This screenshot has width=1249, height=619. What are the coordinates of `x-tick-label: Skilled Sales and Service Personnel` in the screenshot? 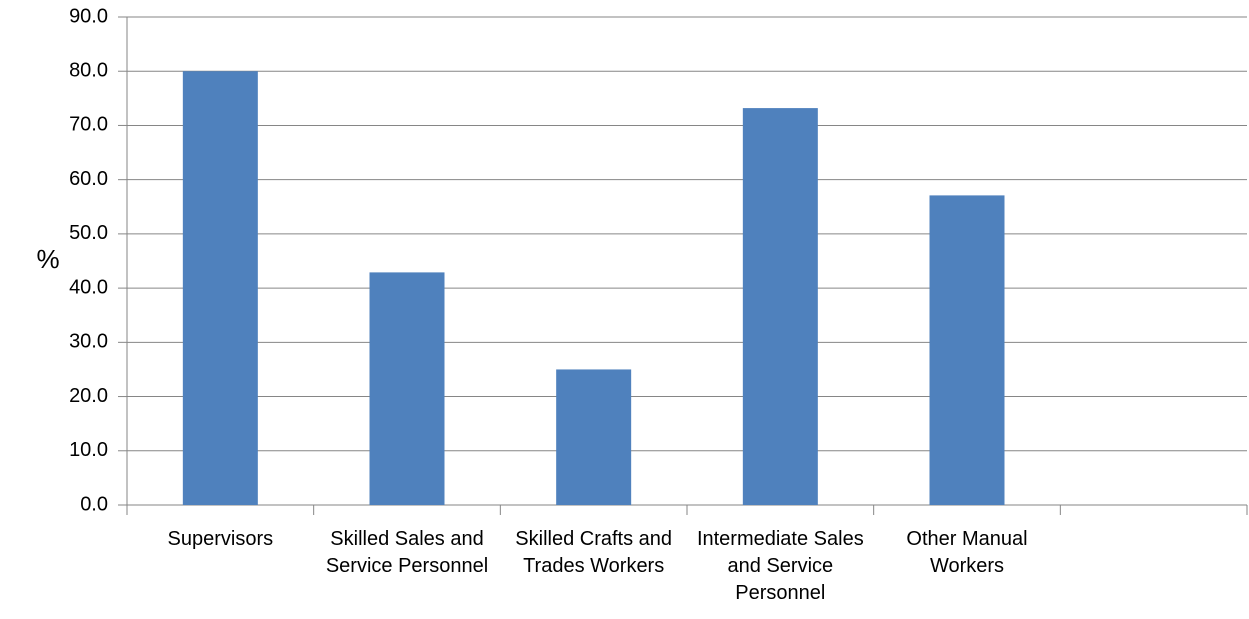 It's located at (407, 552).